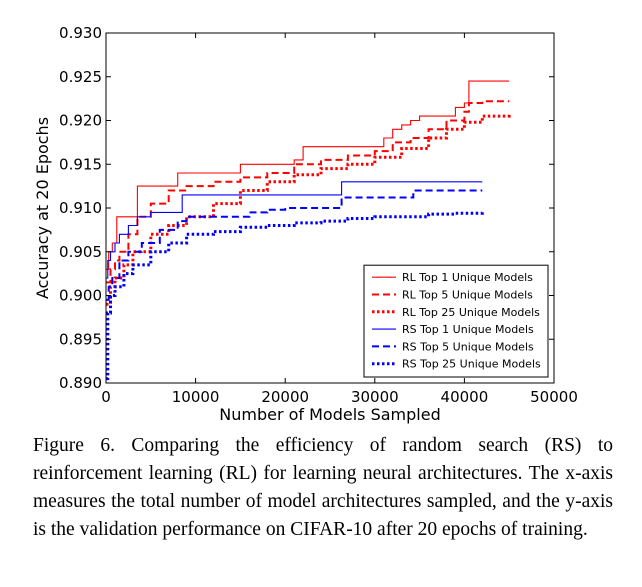 The image size is (642, 587). I want to click on legend-label: RL Top 1 Unique Models, so click(467, 277).